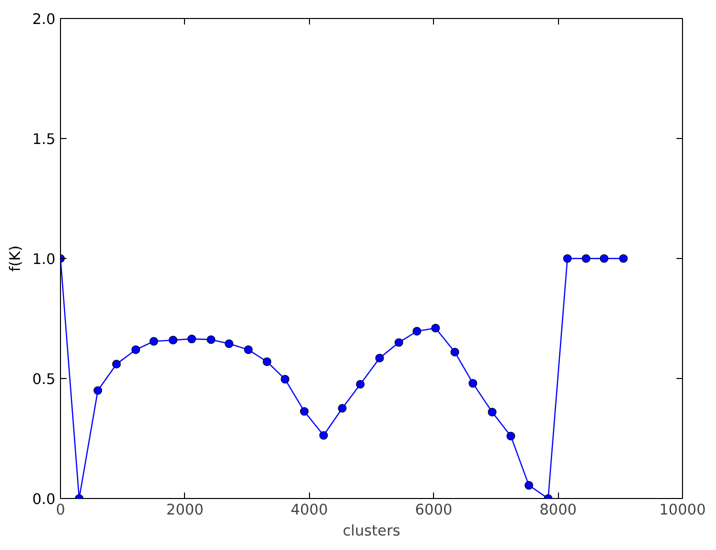 The height and width of the screenshot is (550, 716). I want to click on y-tick-label: 1.5, so click(44, 139).